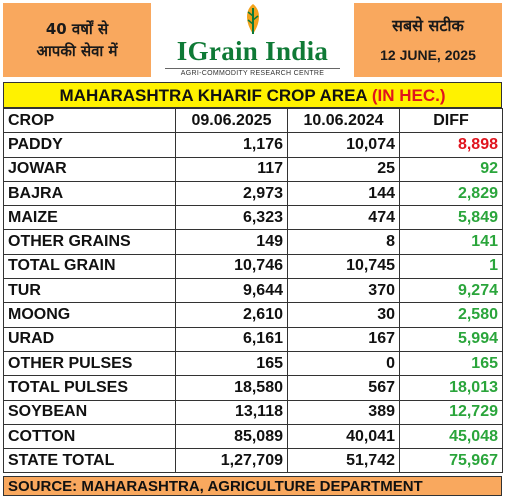 The width and height of the screenshot is (505, 498). I want to click on accuracy-label: सबसे सटीक, so click(428, 25).